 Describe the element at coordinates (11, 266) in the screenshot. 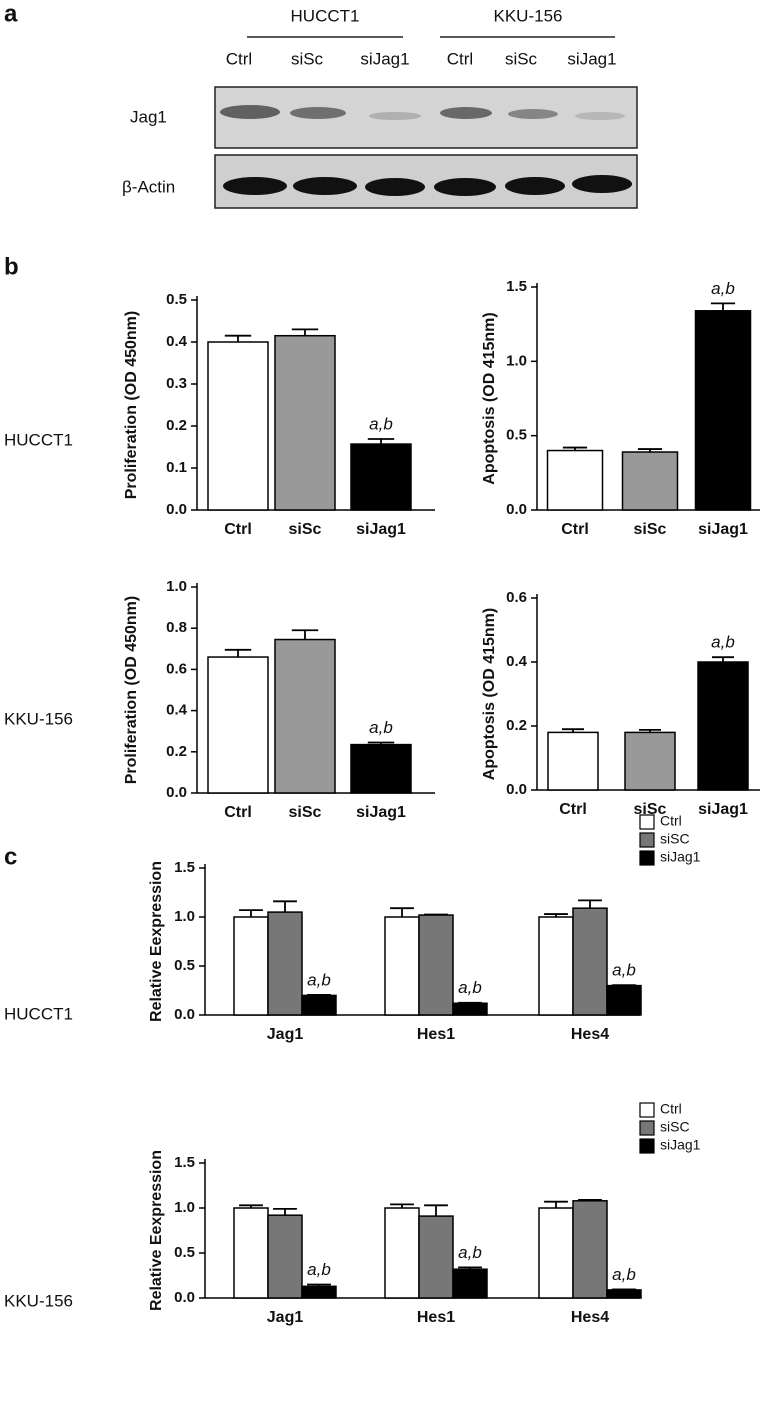

I see `panel-label: b` at that location.